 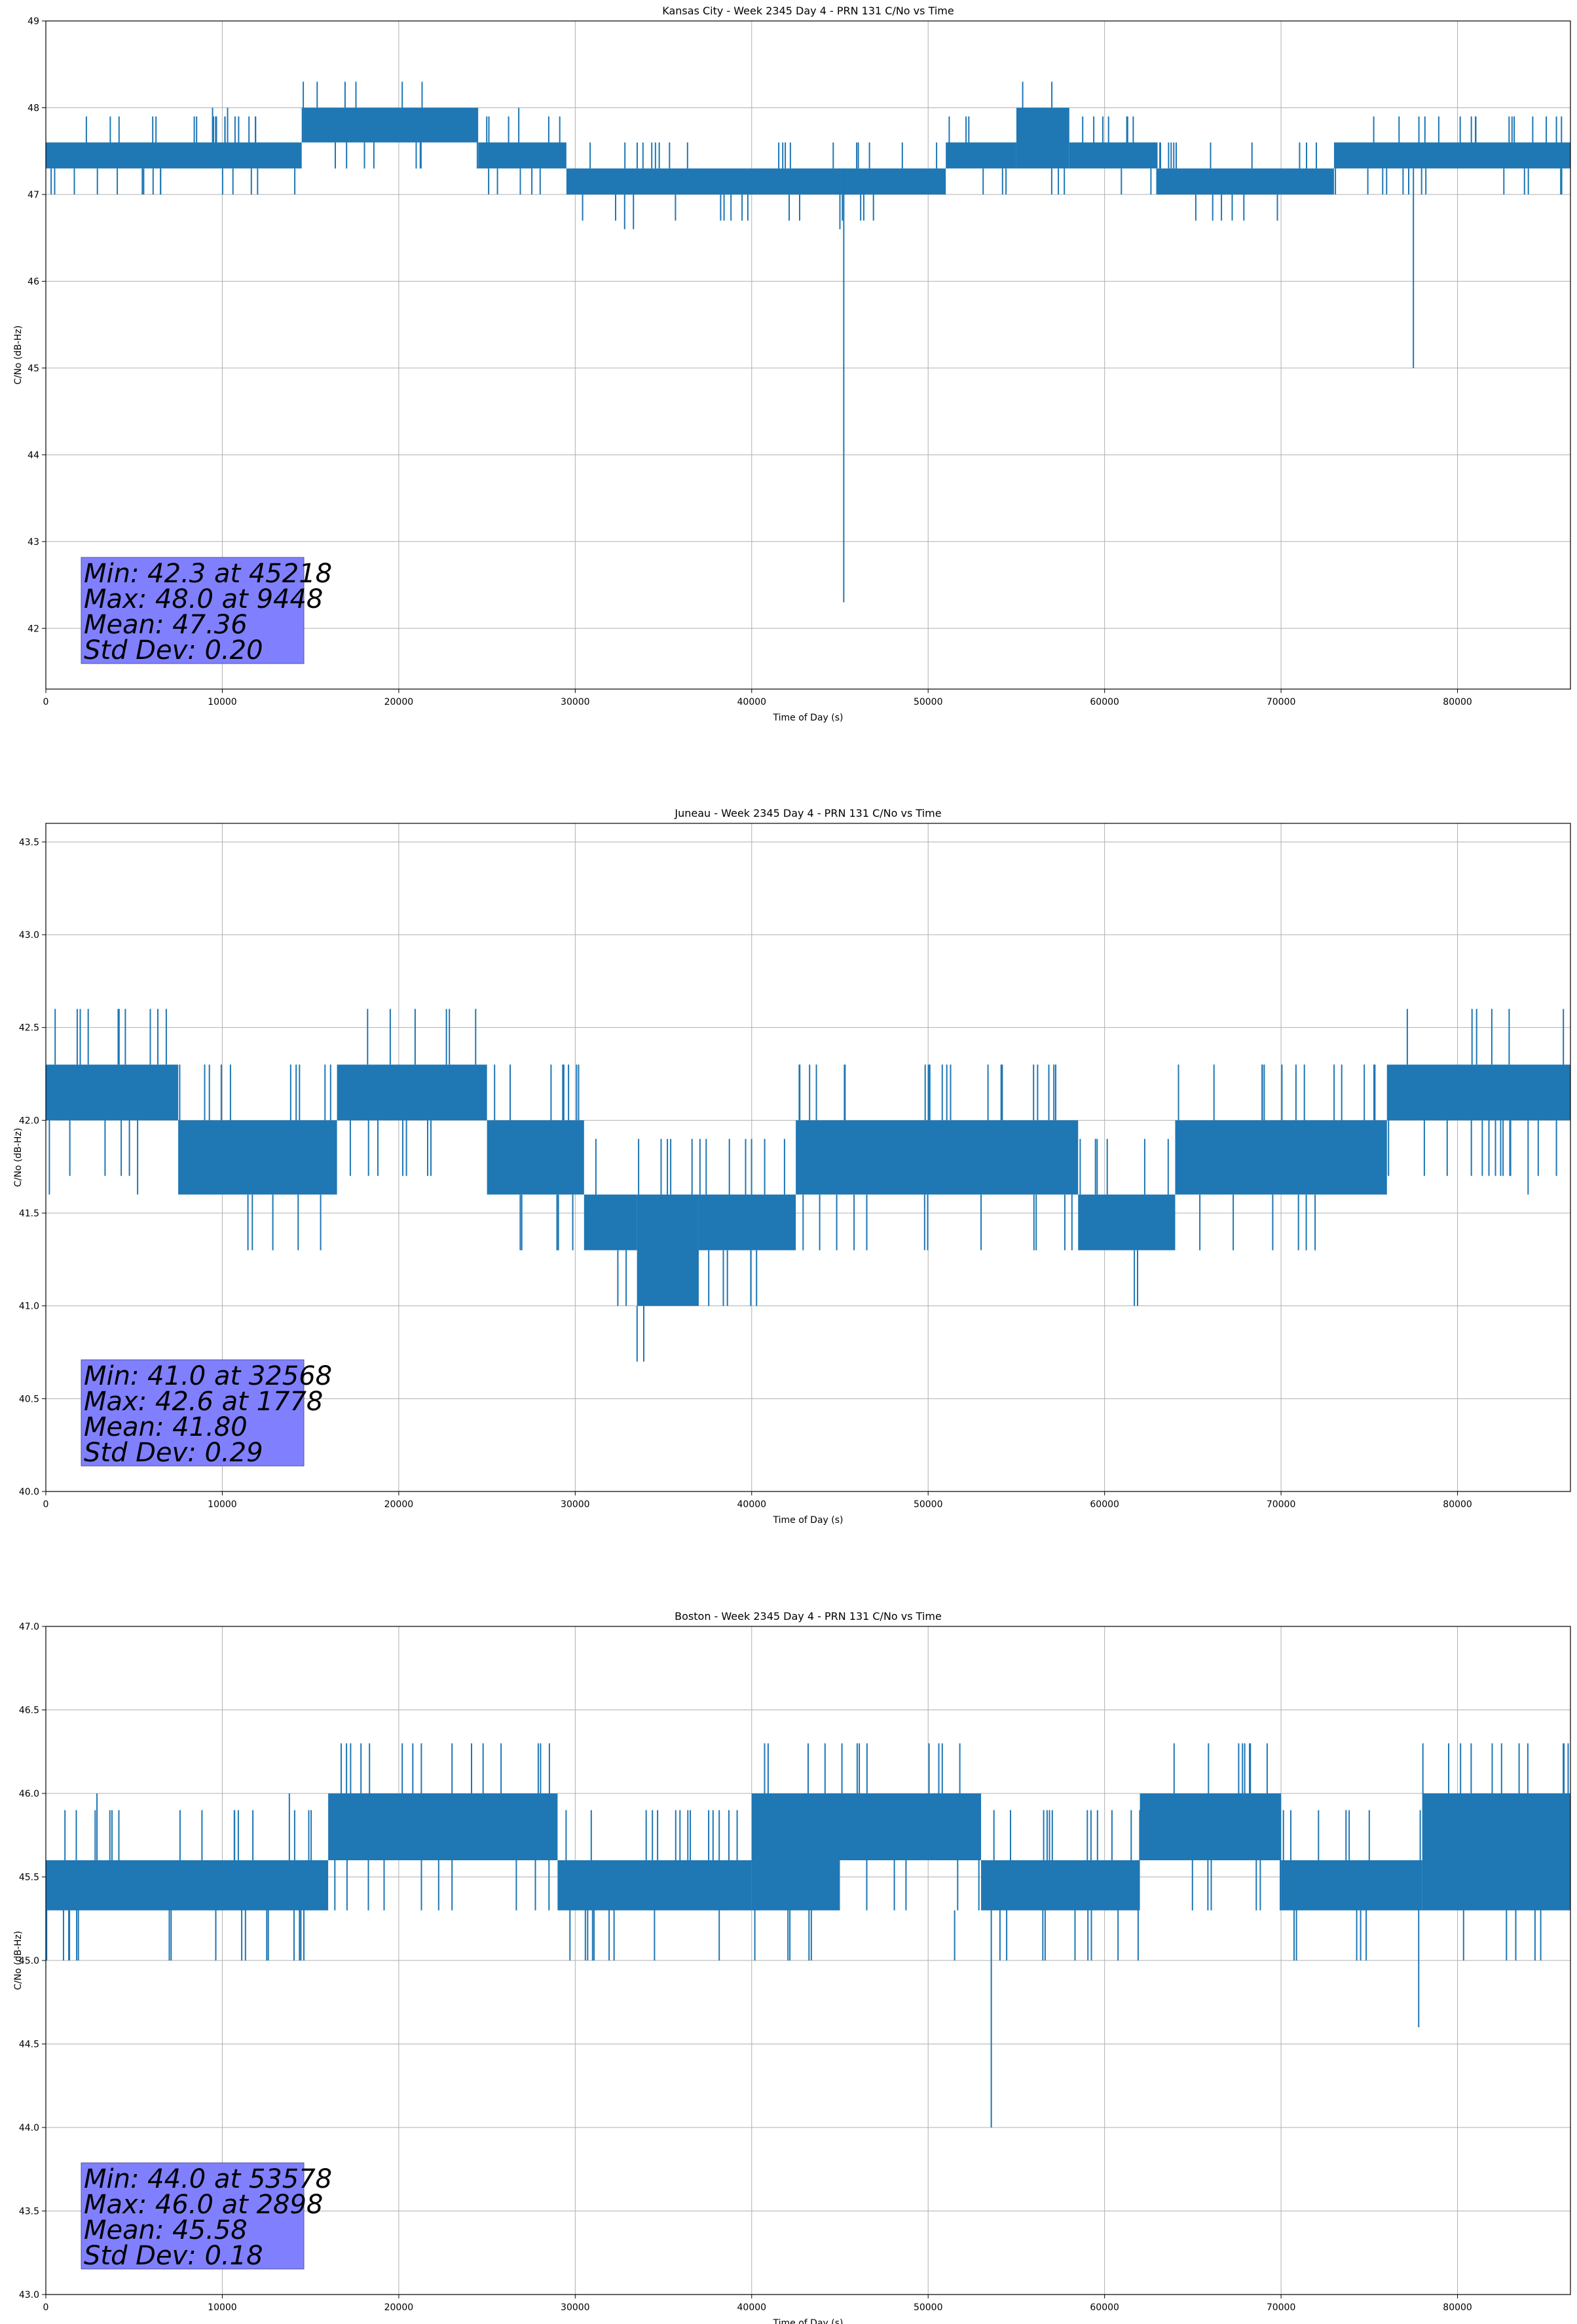 I want to click on stats-line: Mean: 41.80, so click(x=166, y=1427).